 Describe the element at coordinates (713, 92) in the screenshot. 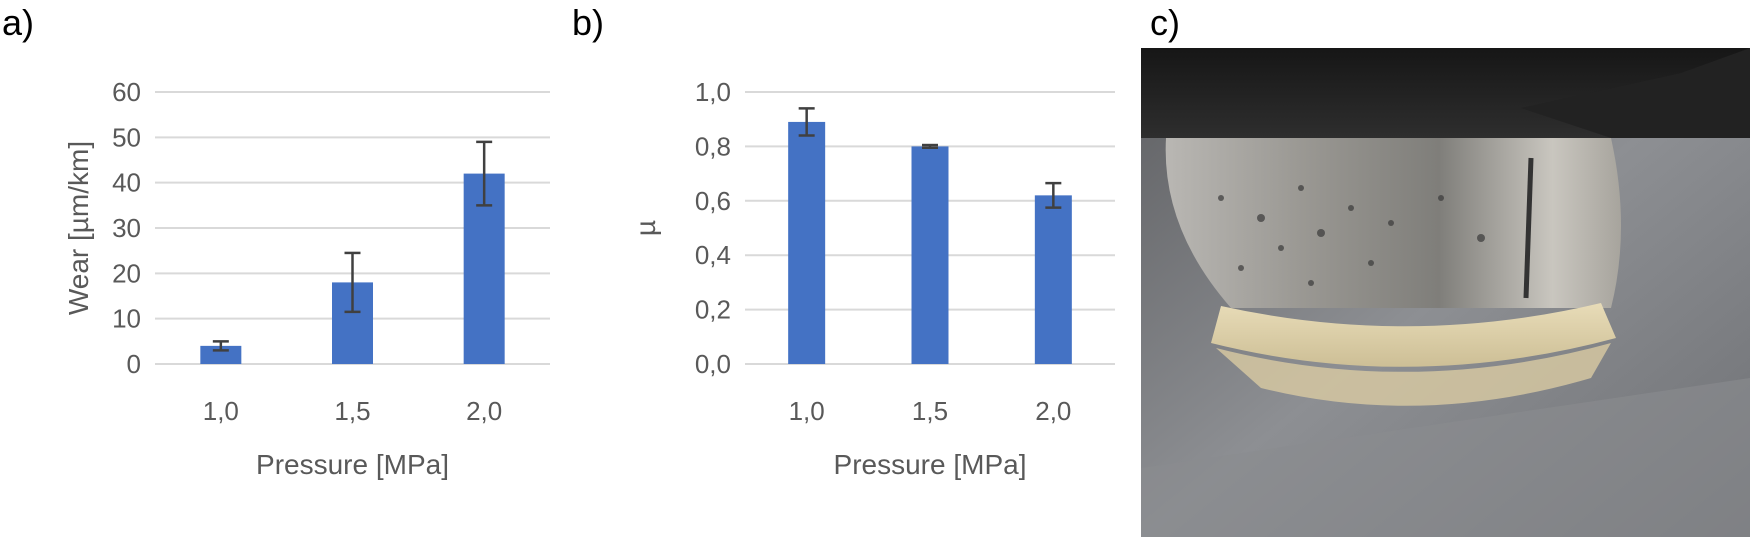

I see `y-tick-label: 1,0` at that location.